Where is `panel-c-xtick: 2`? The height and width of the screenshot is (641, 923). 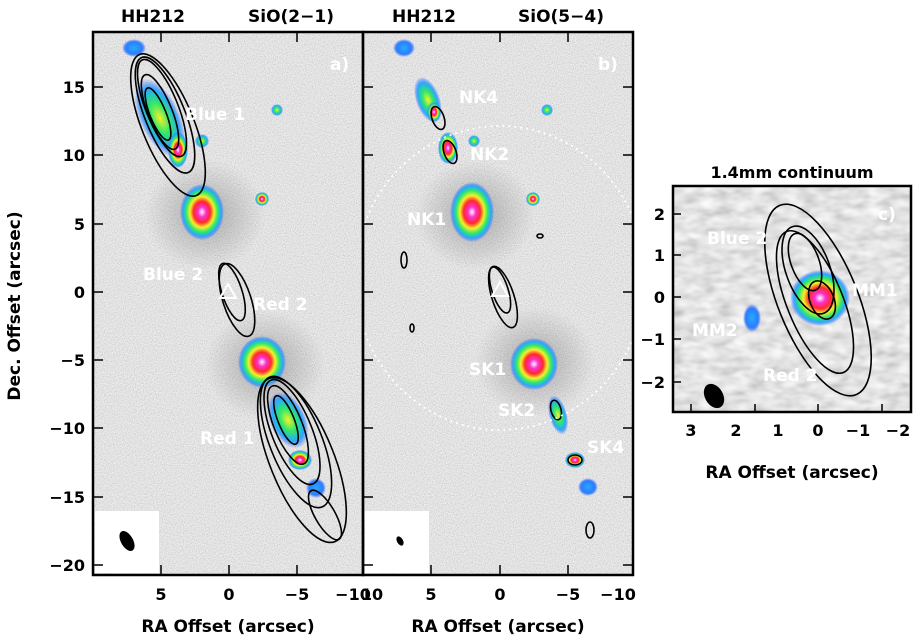
panel-c-xtick: 2 is located at coordinates (735, 430).